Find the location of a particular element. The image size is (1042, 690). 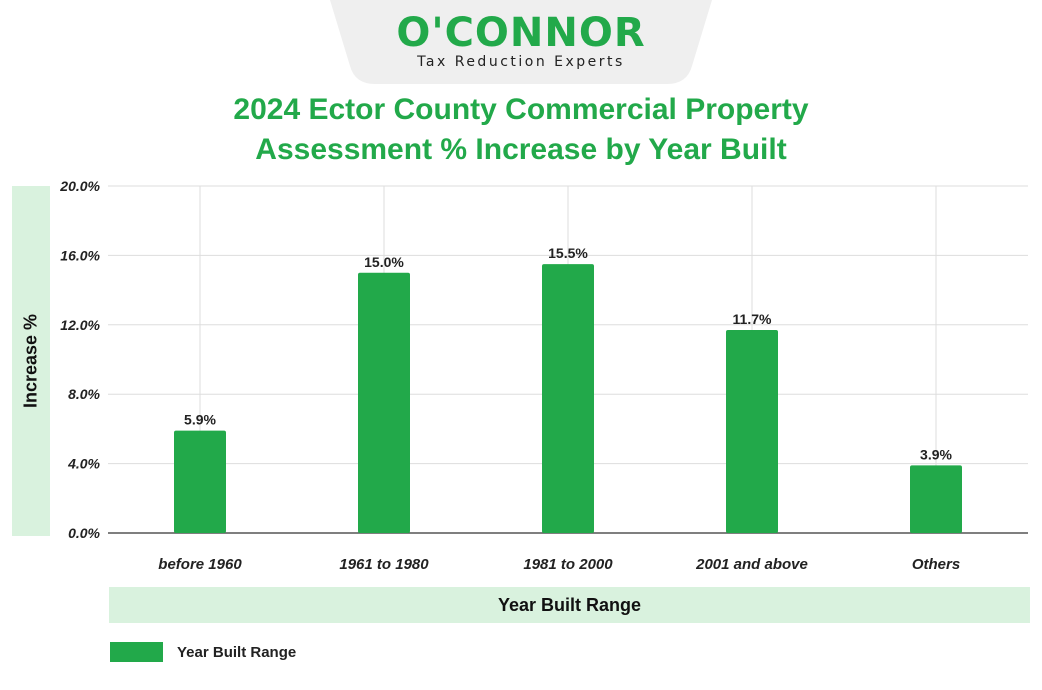

x-axis-label-band: Year Built Range is located at coordinates (569, 605).